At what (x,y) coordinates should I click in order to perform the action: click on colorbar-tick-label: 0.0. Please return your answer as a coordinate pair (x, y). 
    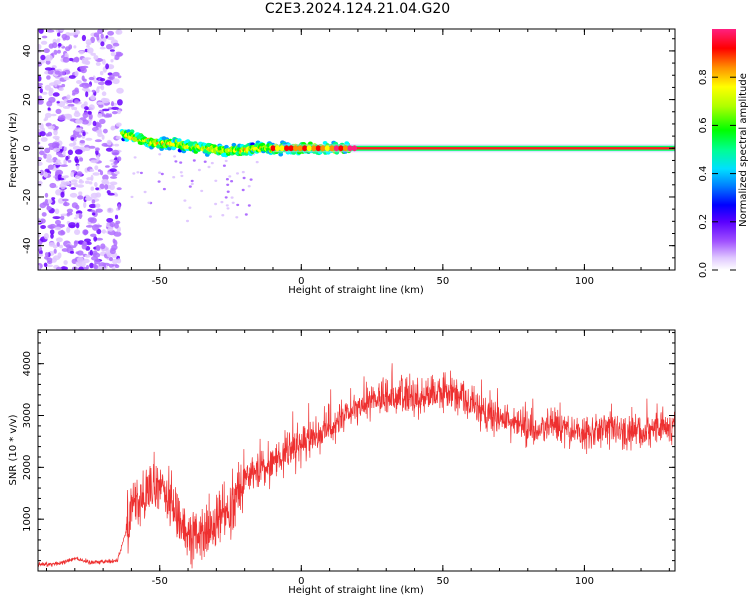
    Looking at the image, I should click on (703, 270).